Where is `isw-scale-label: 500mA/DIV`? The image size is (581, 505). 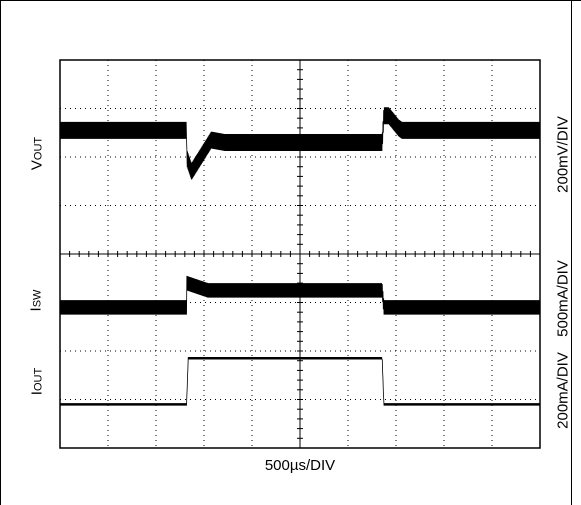
isw-scale-label: 500mA/DIV is located at coordinates (563, 298).